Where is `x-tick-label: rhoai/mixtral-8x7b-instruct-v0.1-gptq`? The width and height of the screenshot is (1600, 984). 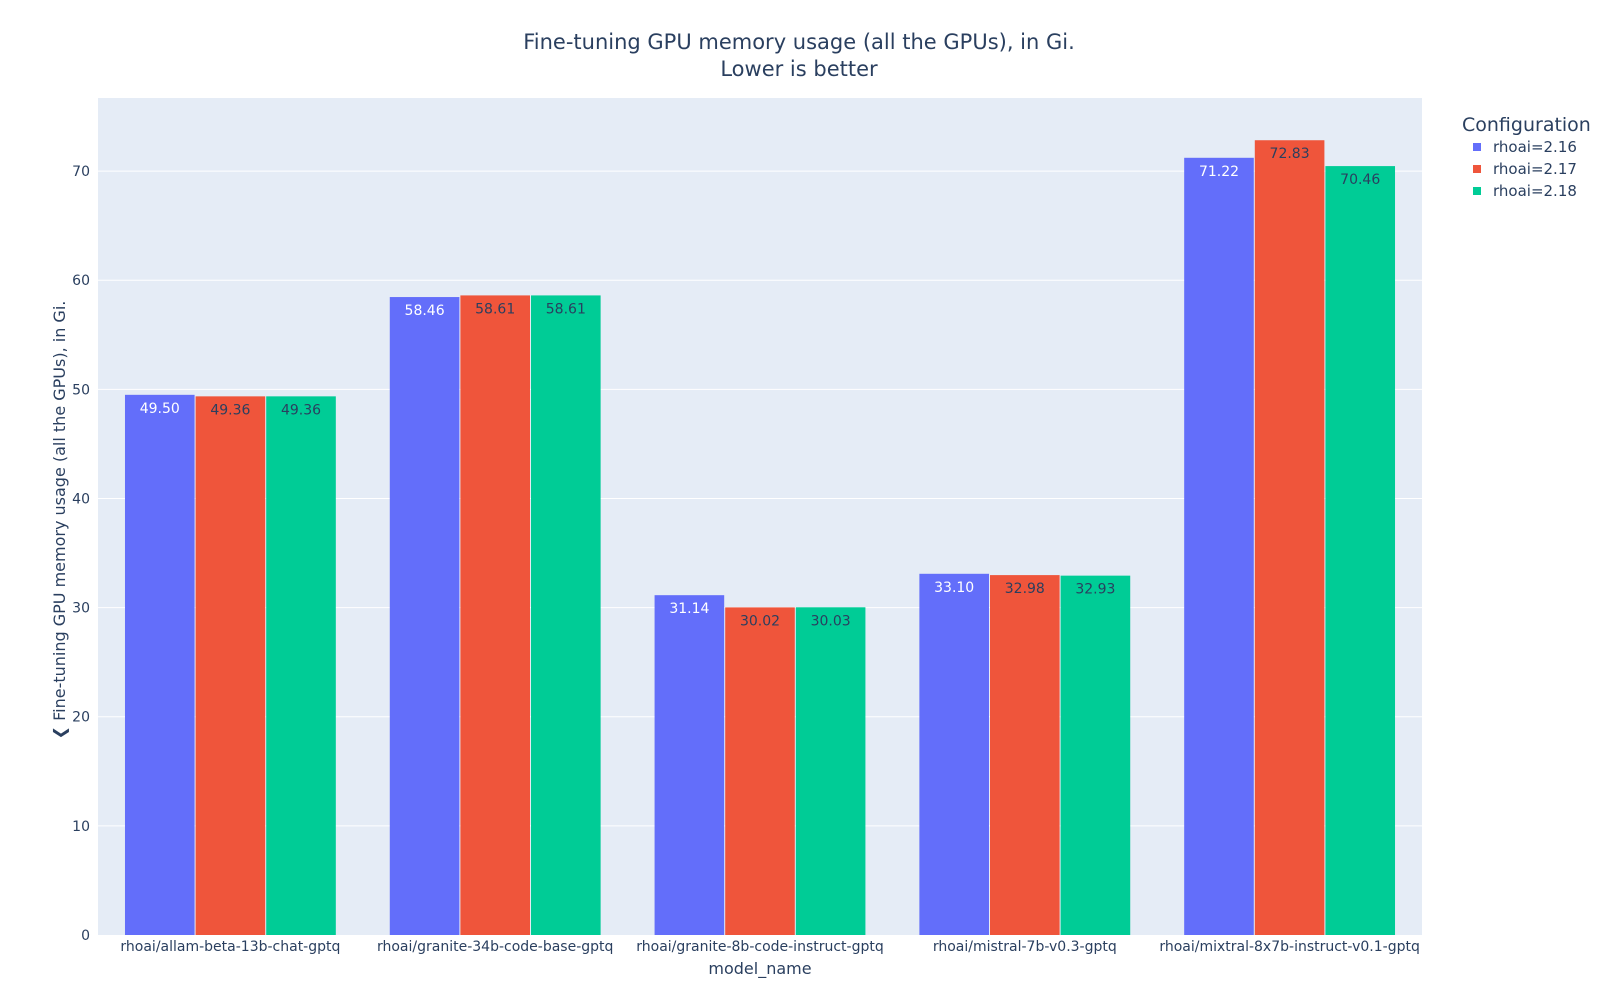 x-tick-label: rhoai/mixtral-8x7b-instruct-v0.1-gptq is located at coordinates (1289, 947).